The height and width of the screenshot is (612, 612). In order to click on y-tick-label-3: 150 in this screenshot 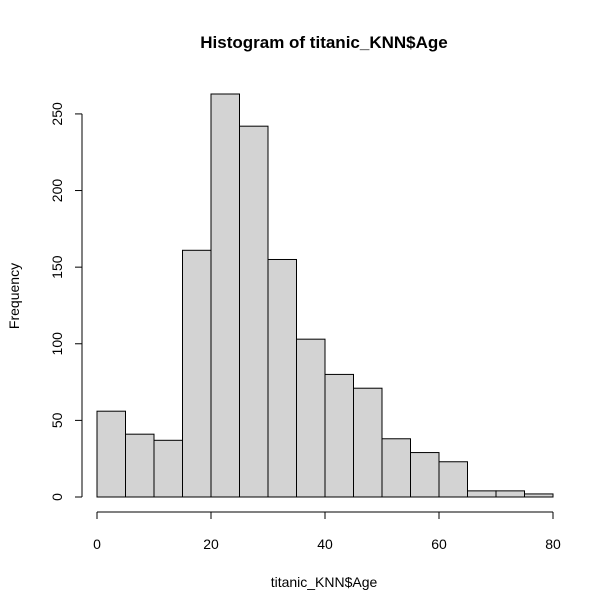, I will do `click(57, 267)`.